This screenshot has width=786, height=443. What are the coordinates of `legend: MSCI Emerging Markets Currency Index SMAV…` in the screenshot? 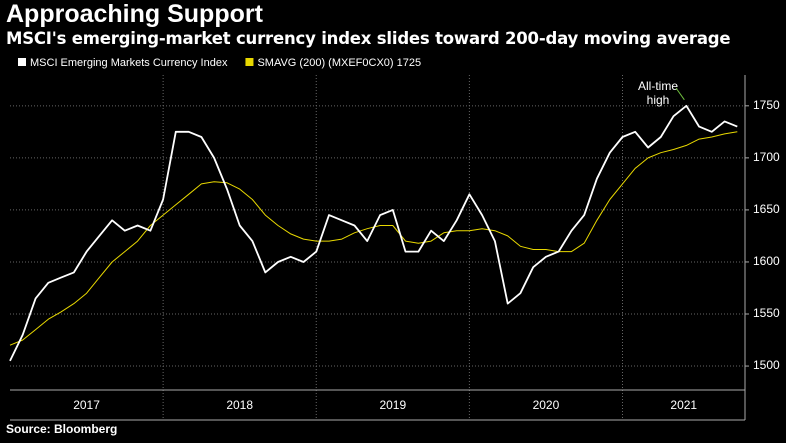 It's located at (219, 63).